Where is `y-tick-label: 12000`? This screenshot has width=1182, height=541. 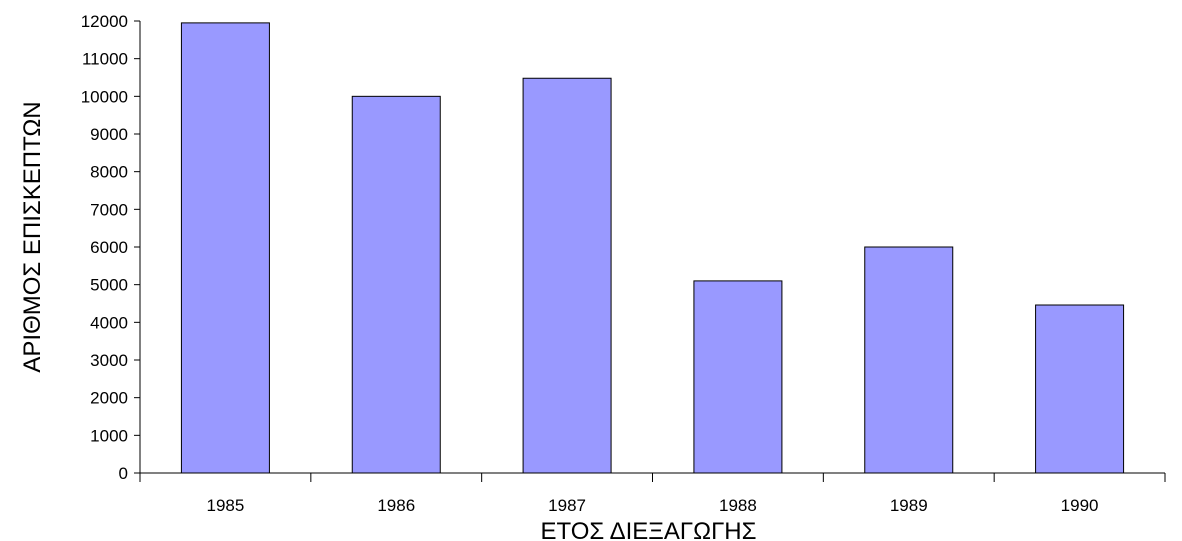 y-tick-label: 12000 is located at coordinates (104, 21).